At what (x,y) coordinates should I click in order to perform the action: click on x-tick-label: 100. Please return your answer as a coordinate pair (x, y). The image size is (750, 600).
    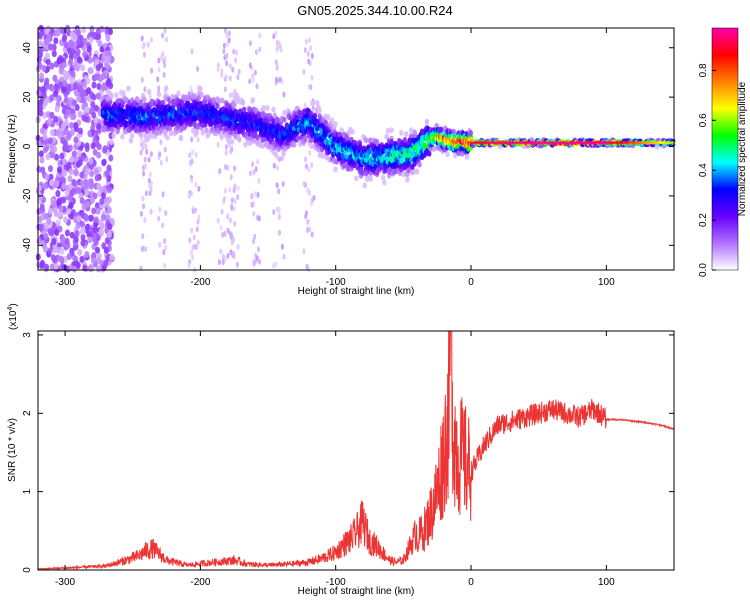
    Looking at the image, I should click on (606, 582).